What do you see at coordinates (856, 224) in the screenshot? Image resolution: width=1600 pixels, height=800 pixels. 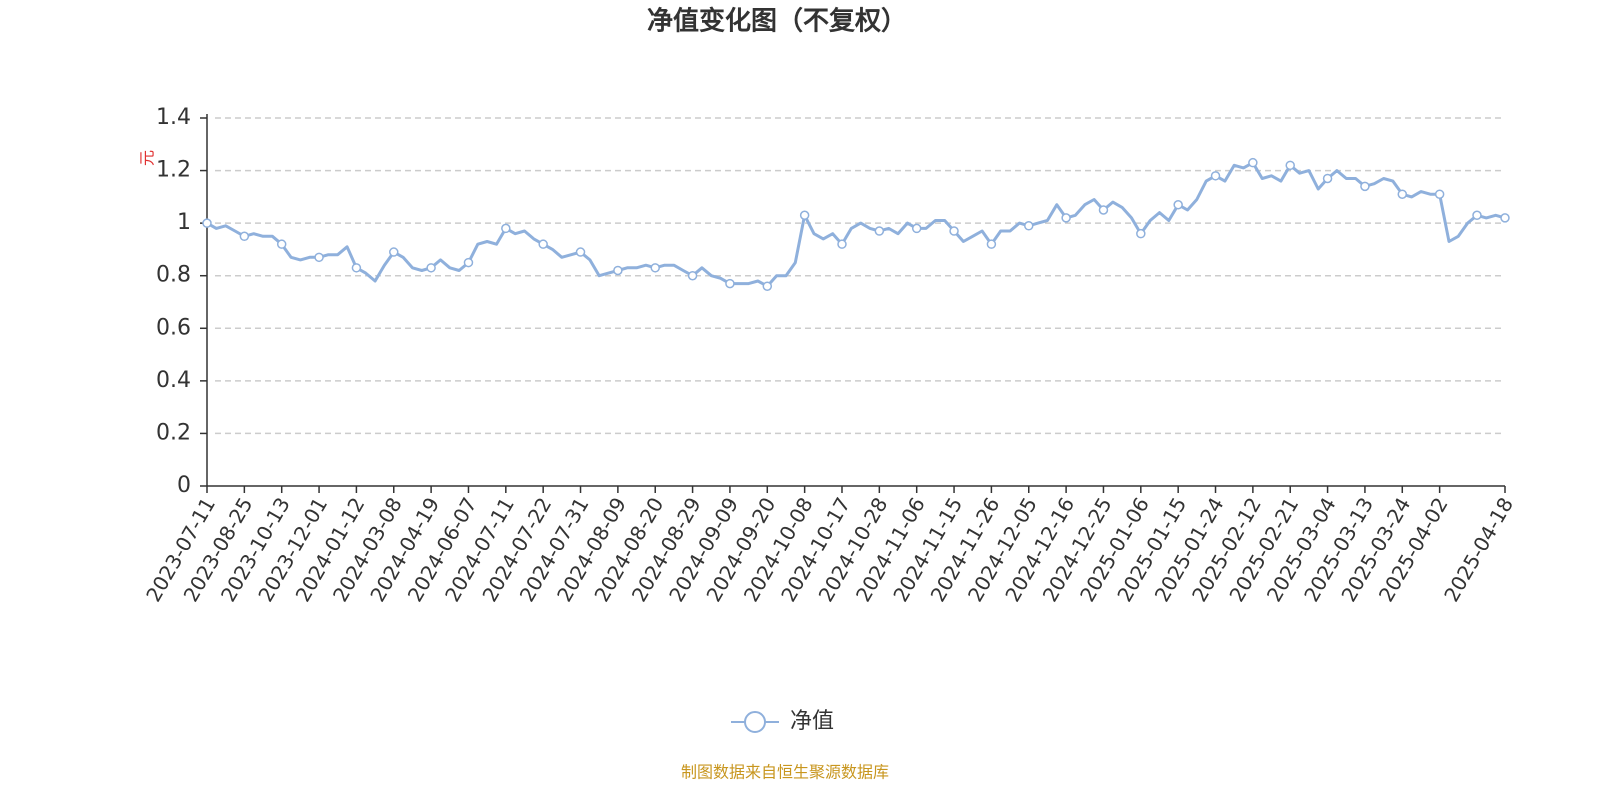 I see `data-line` at bounding box center [856, 224].